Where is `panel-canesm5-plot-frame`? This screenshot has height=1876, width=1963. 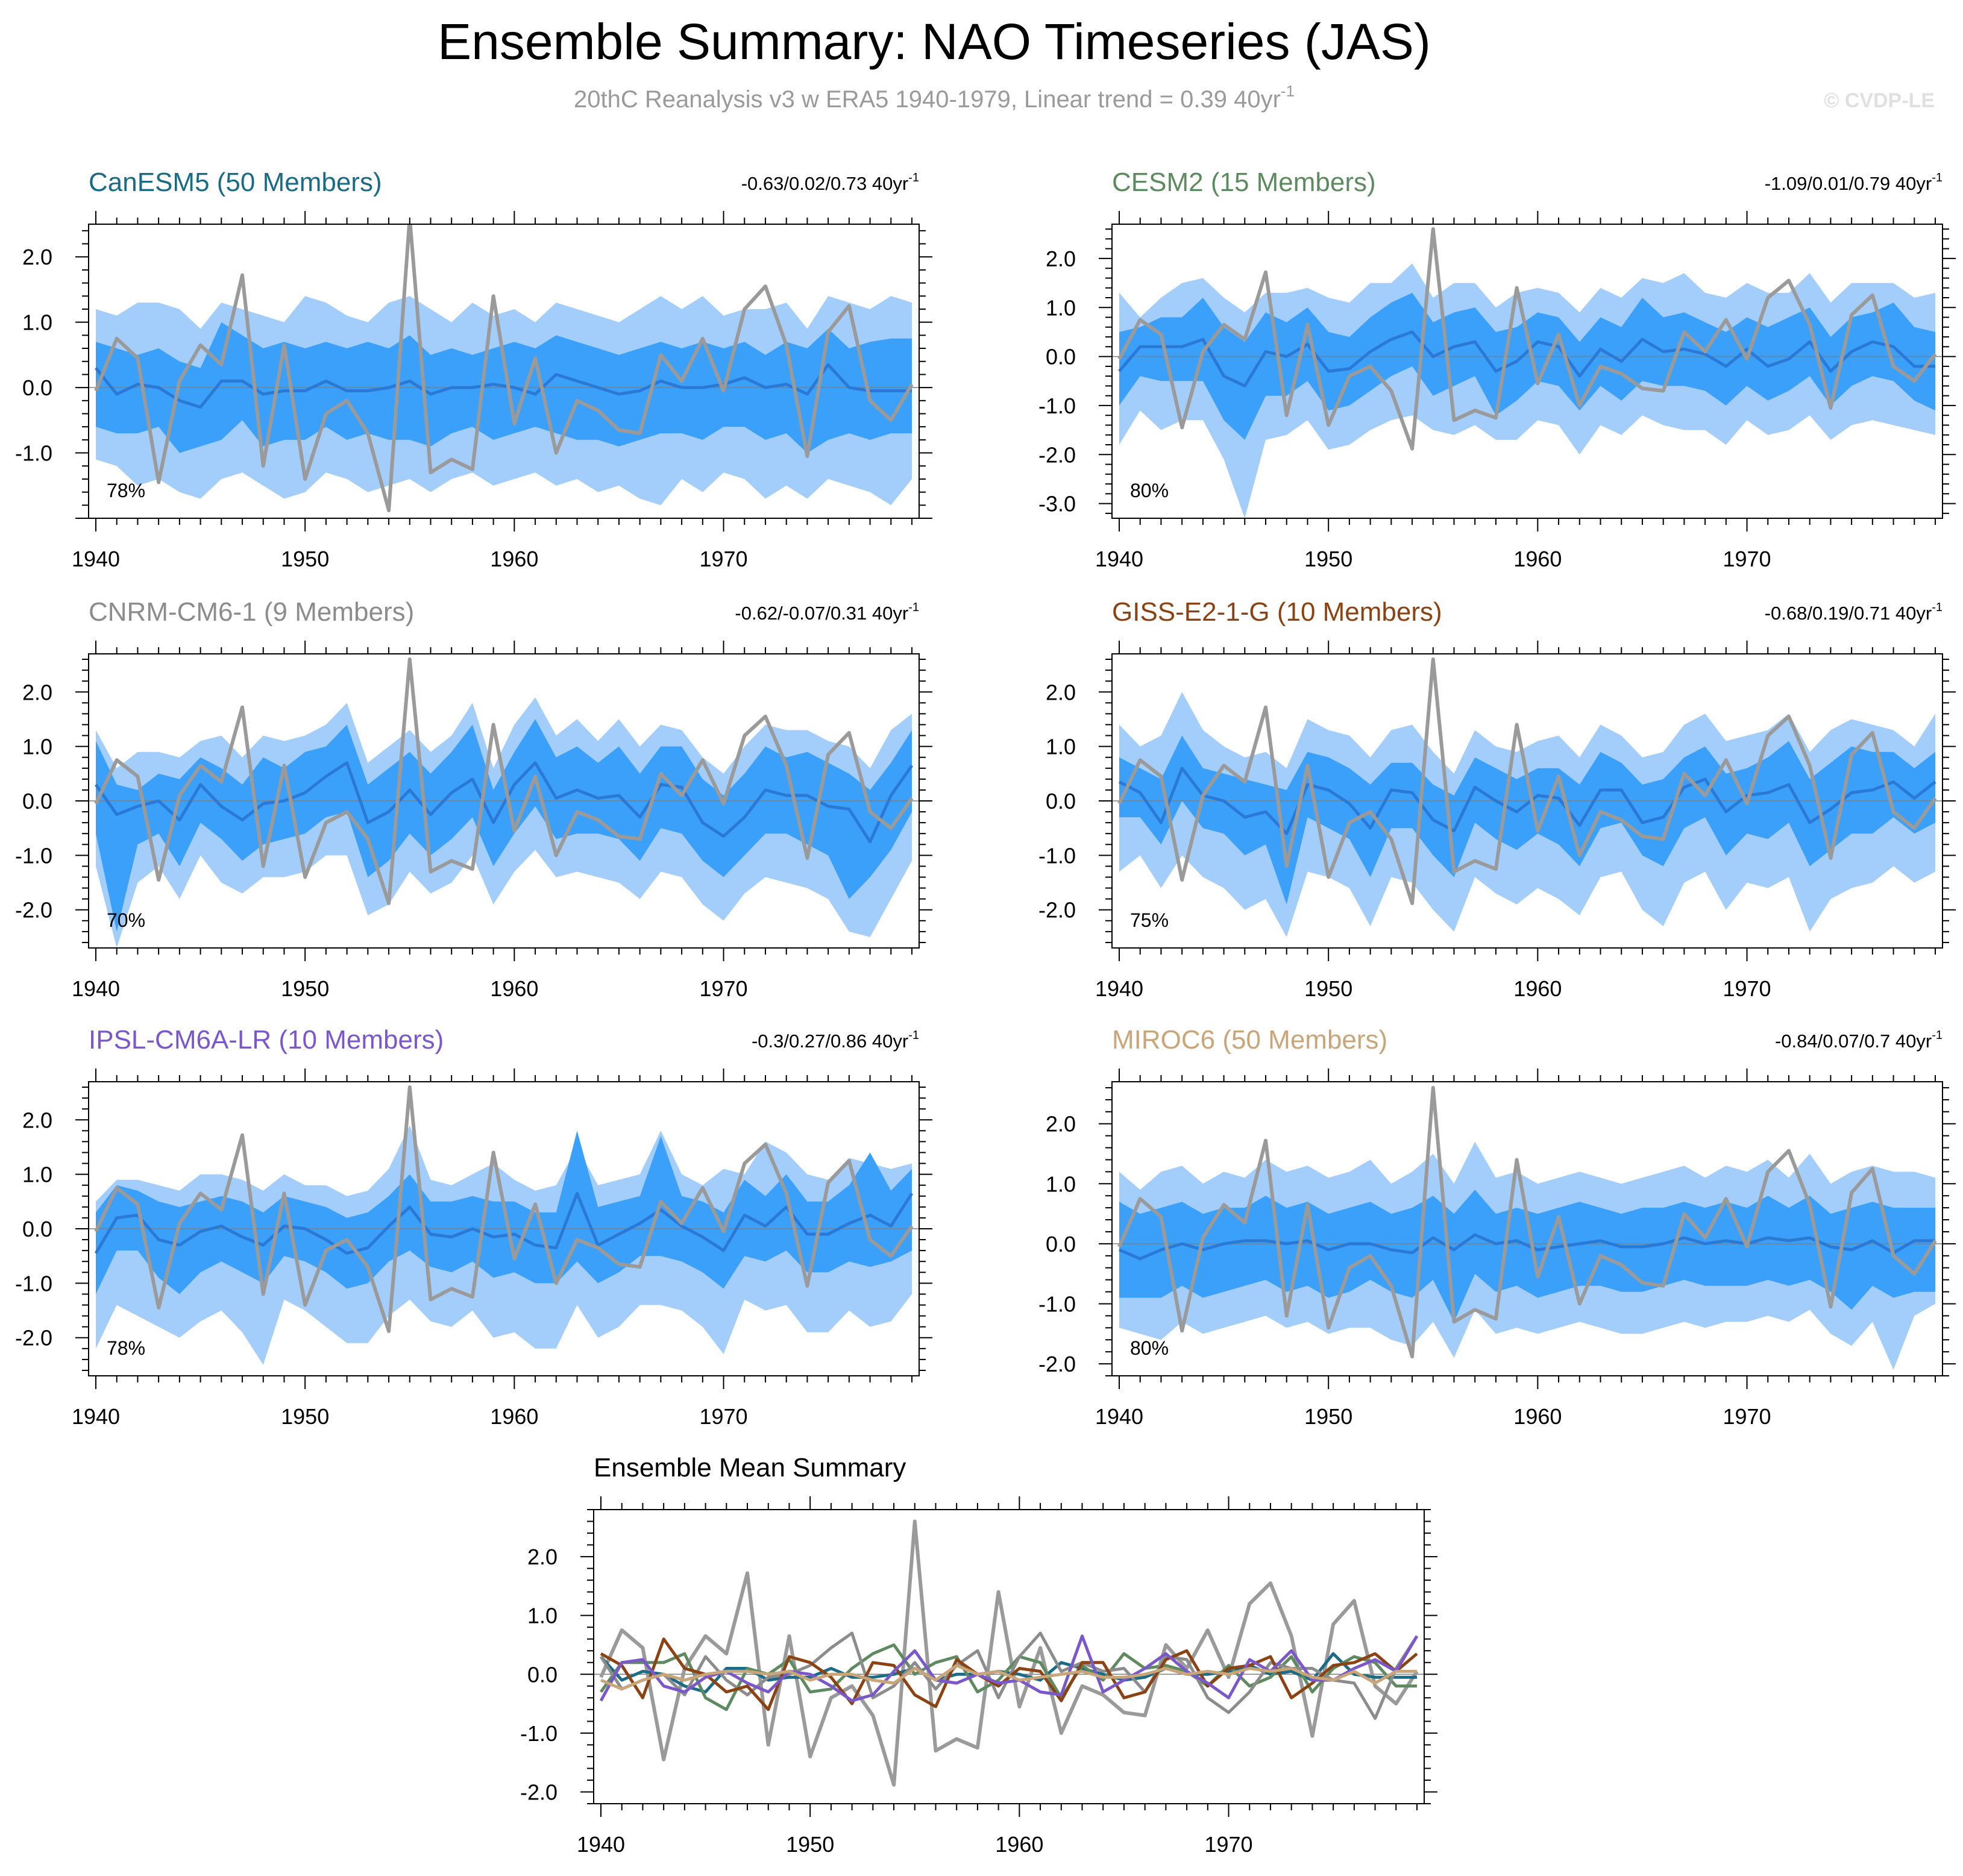
panel-canesm5-plot-frame is located at coordinates (504, 371).